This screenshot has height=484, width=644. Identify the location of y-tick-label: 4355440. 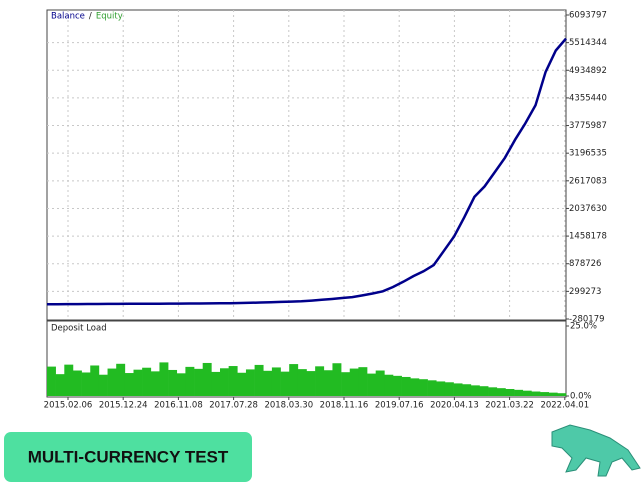
(588, 98).